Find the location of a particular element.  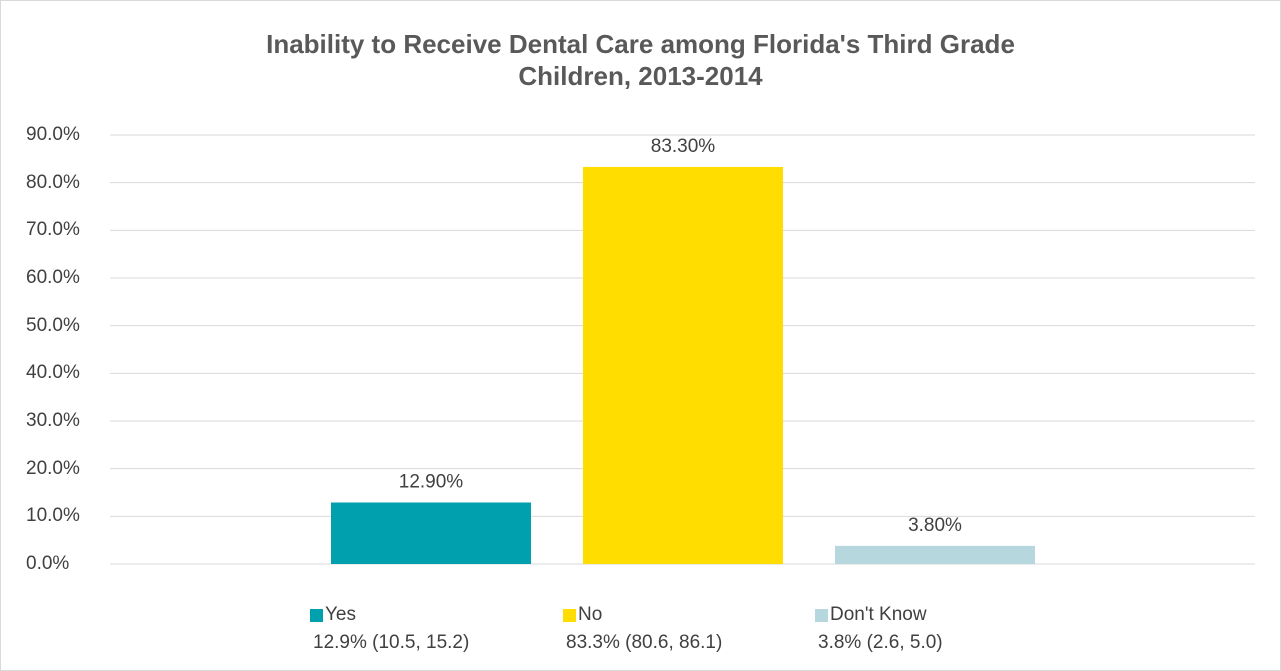

y-tick-label: 40.0% is located at coordinates (53, 373).